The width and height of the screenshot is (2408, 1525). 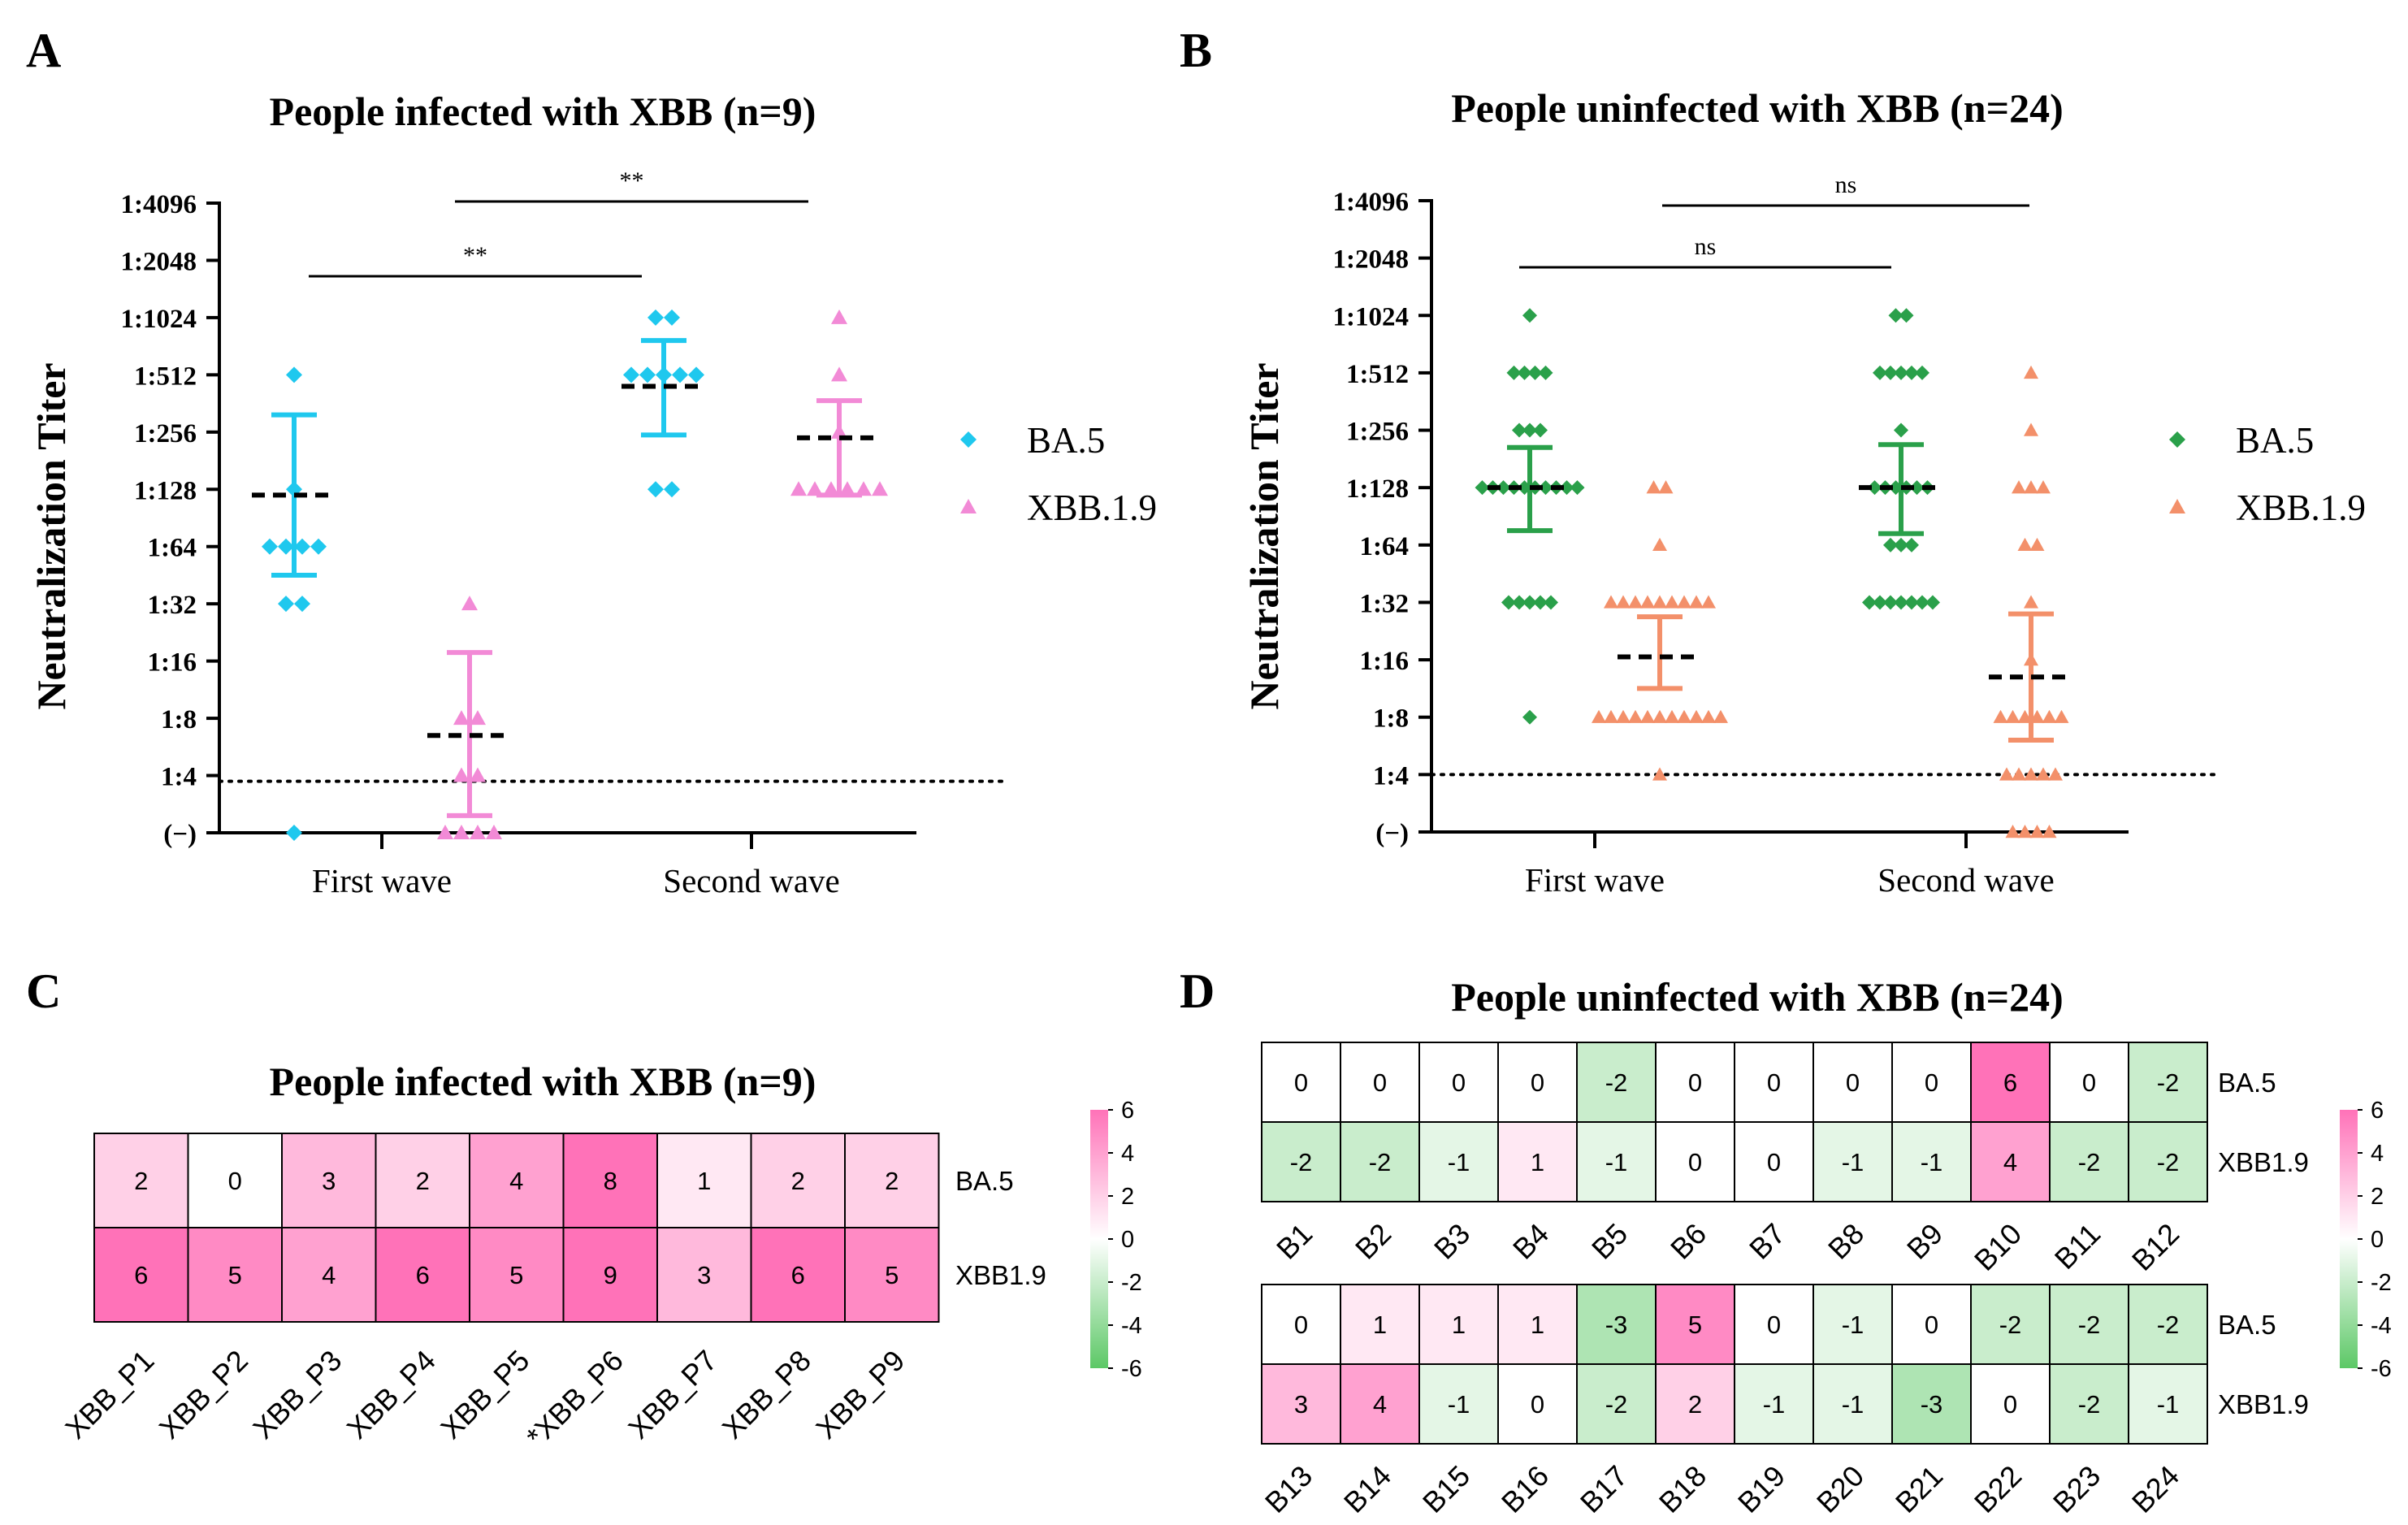 What do you see at coordinates (1965, 880) in the screenshot?
I see `x-tick-label: Second wave` at bounding box center [1965, 880].